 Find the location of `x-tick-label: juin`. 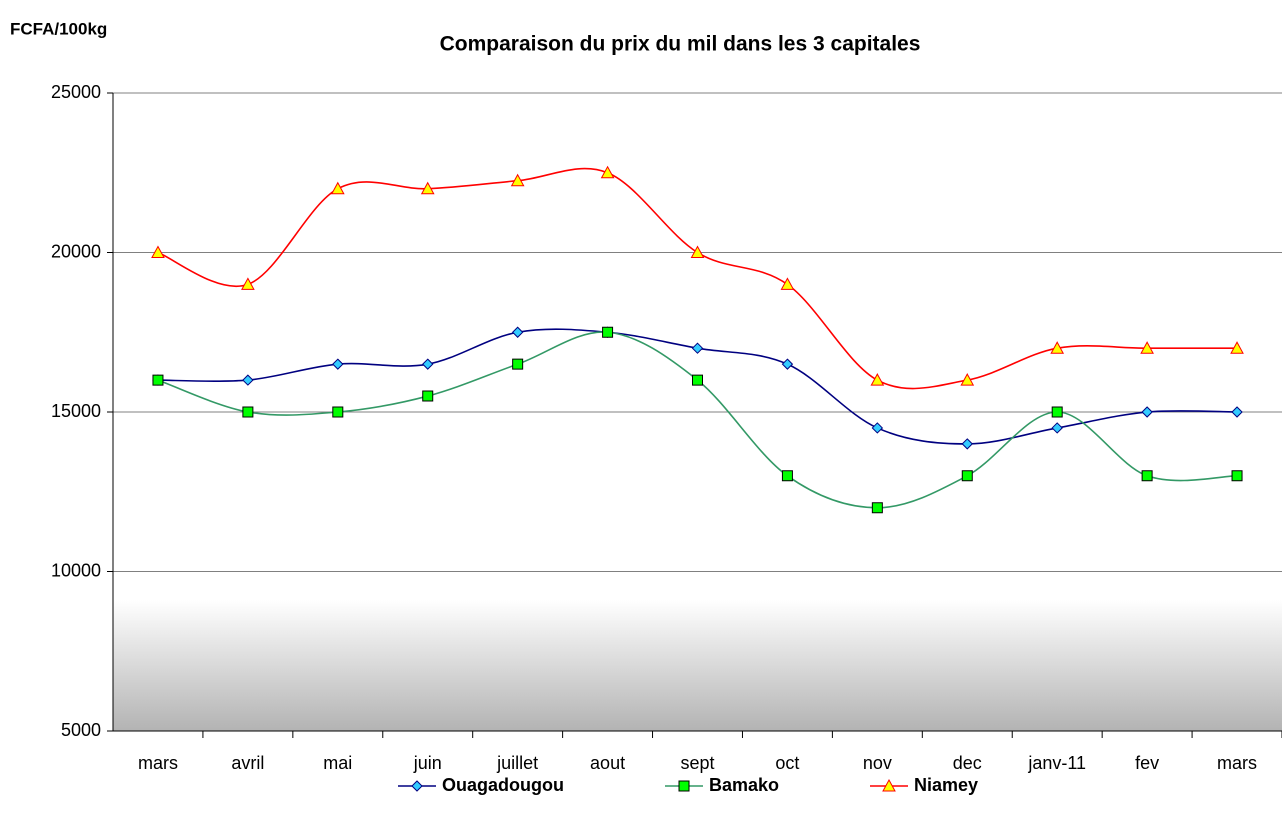

x-tick-label: juin is located at coordinates (427, 763).